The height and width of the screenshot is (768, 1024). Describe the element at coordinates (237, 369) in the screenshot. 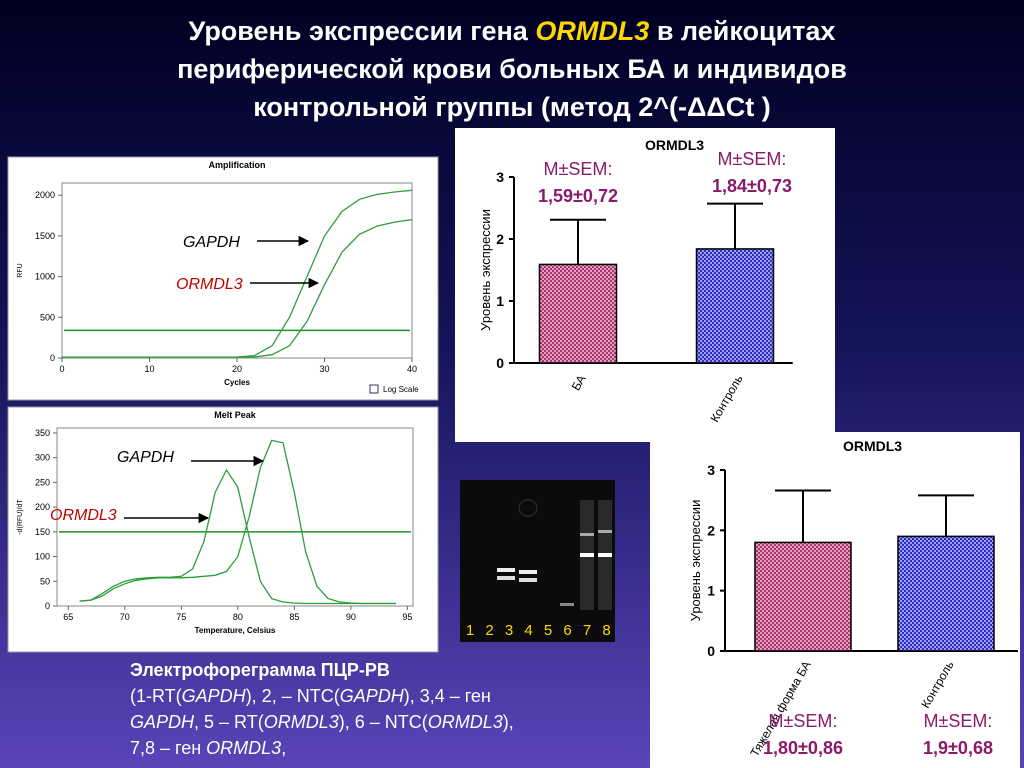

I see `x-tick-label: 20` at that location.